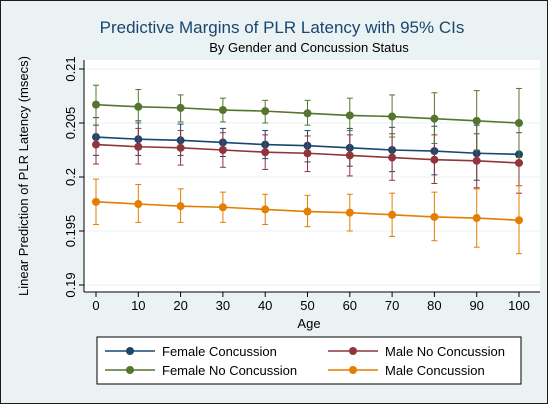 This screenshot has height=406, width=550. I want to click on legend-label: Female No Concussion, so click(229, 370).